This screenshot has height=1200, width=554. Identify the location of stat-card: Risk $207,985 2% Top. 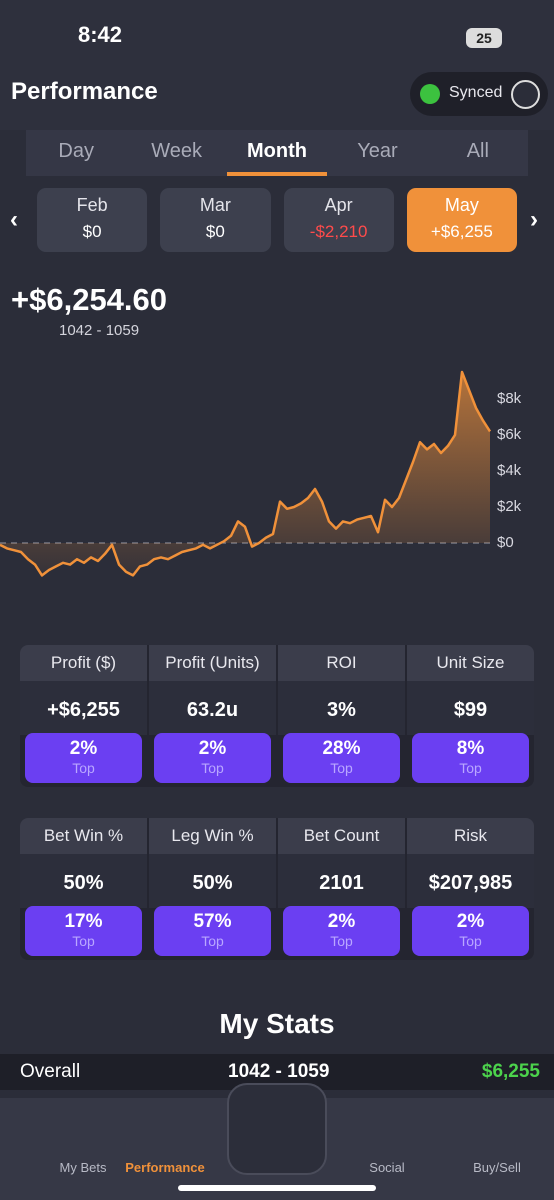
(470, 889).